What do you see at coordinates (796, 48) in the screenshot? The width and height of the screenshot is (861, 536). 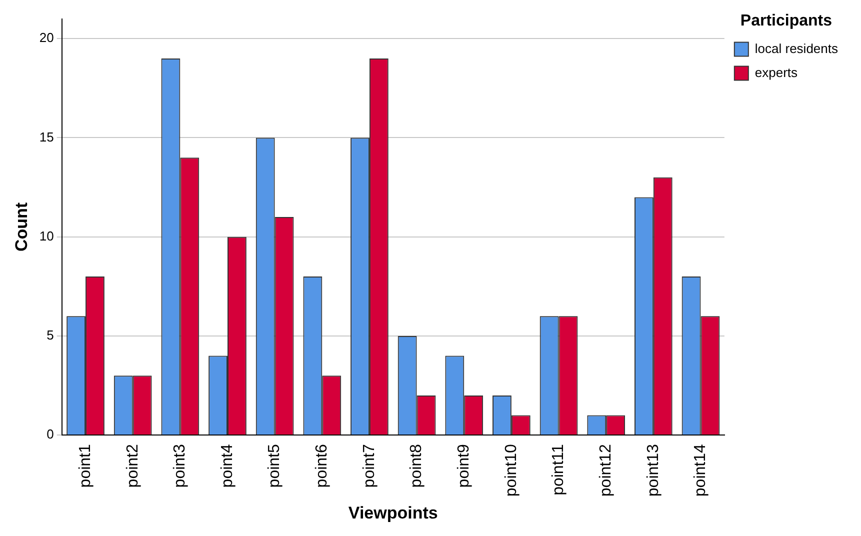 I see `legend-label: local residents` at bounding box center [796, 48].